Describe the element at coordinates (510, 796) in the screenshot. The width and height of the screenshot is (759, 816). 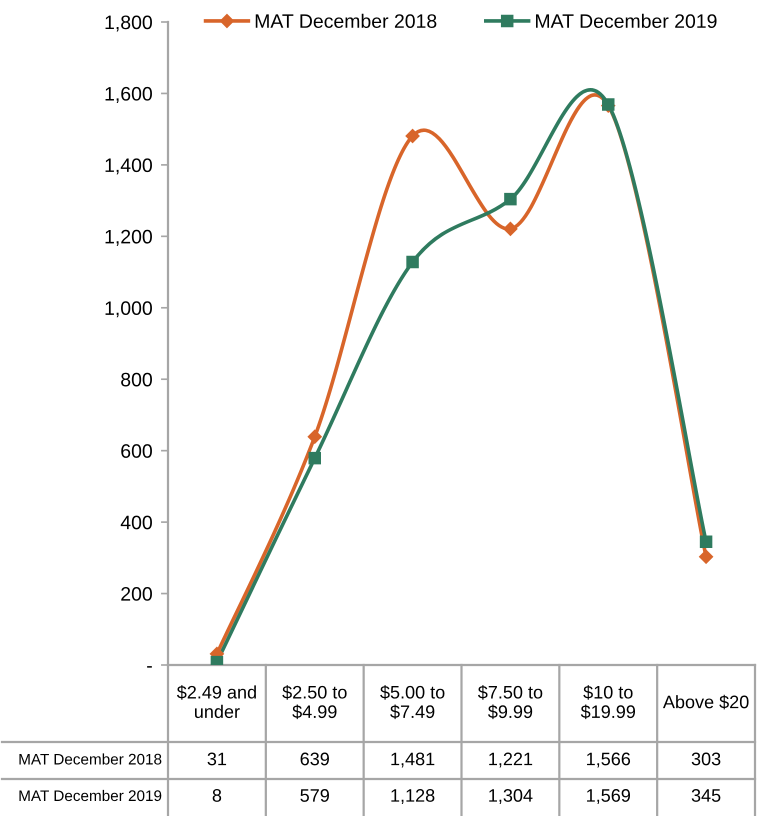
I see `data-label: 1,304` at that location.